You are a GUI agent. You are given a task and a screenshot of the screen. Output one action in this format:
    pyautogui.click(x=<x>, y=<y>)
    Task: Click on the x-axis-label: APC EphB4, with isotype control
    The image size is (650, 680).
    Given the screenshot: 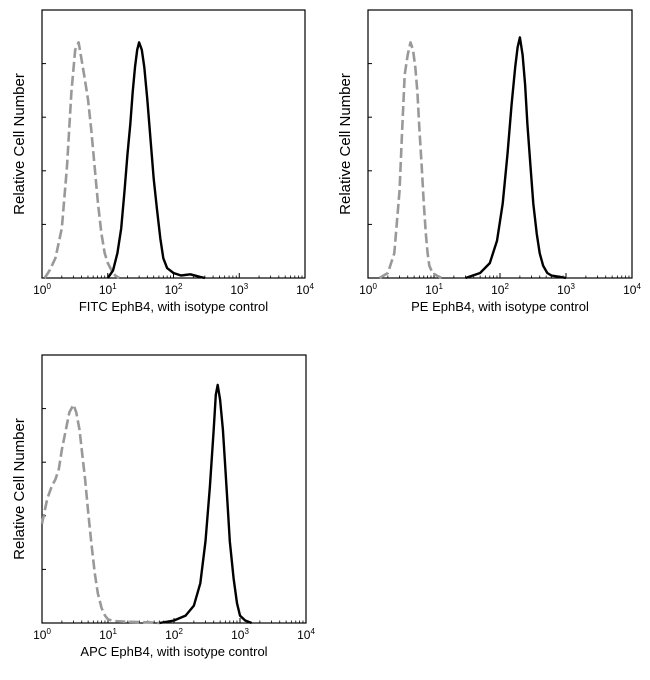 What is the action you would take?
    pyautogui.click(x=173, y=651)
    